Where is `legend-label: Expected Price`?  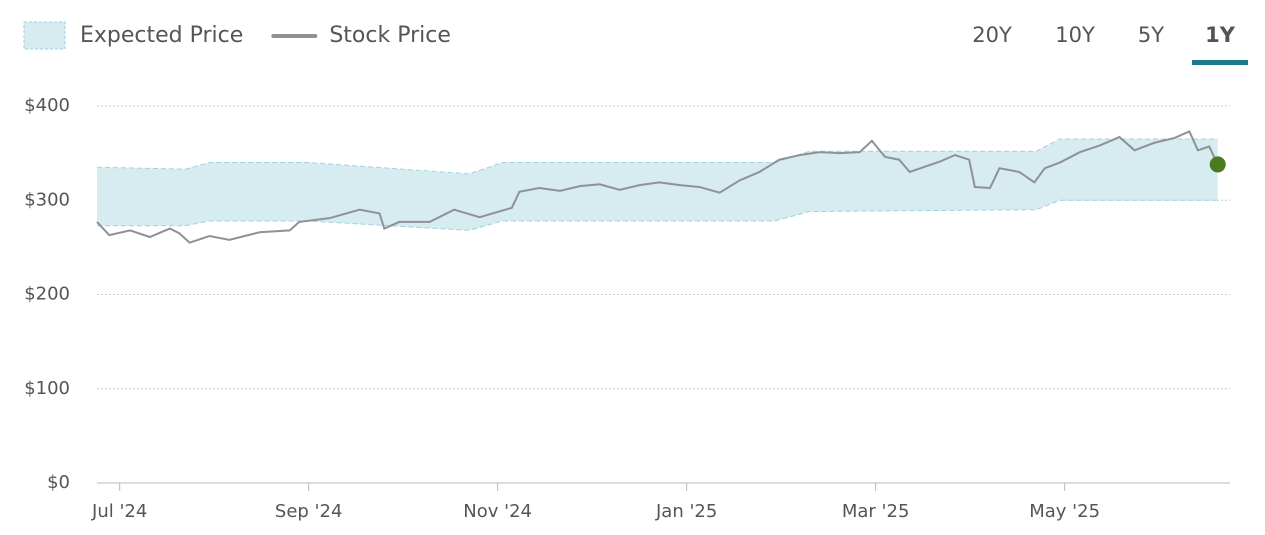 legend-label: Expected Price is located at coordinates (161, 35).